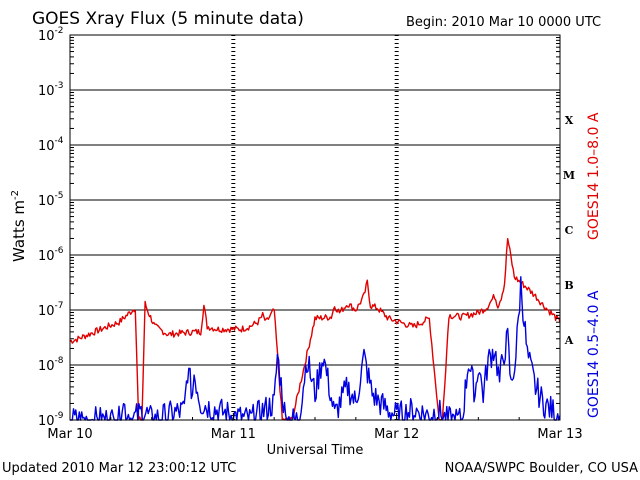 The height and width of the screenshot is (480, 640). What do you see at coordinates (594, 354) in the screenshot?
I see `legend-series-short: GOES14 0.5–4.0 A` at bounding box center [594, 354].